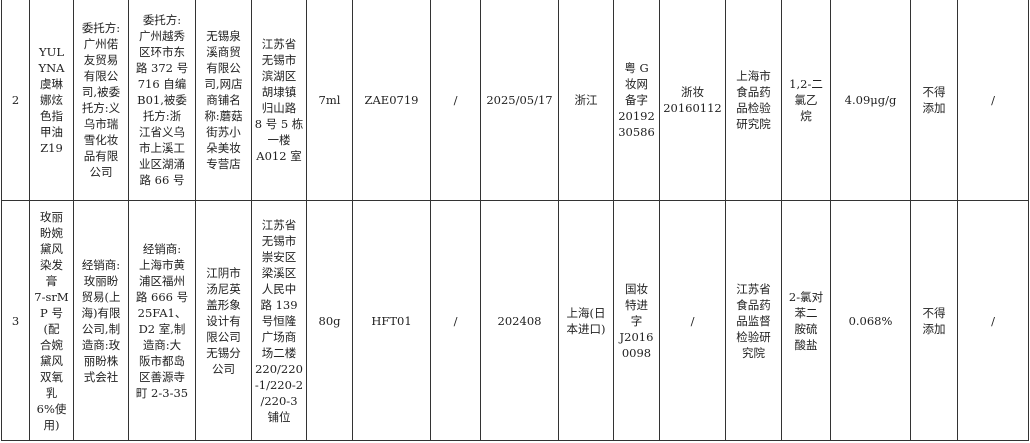 The height and width of the screenshot is (443, 1030). Describe the element at coordinates (519, 100) in the screenshot. I see `production-date-cell: 2025/05/17` at that location.